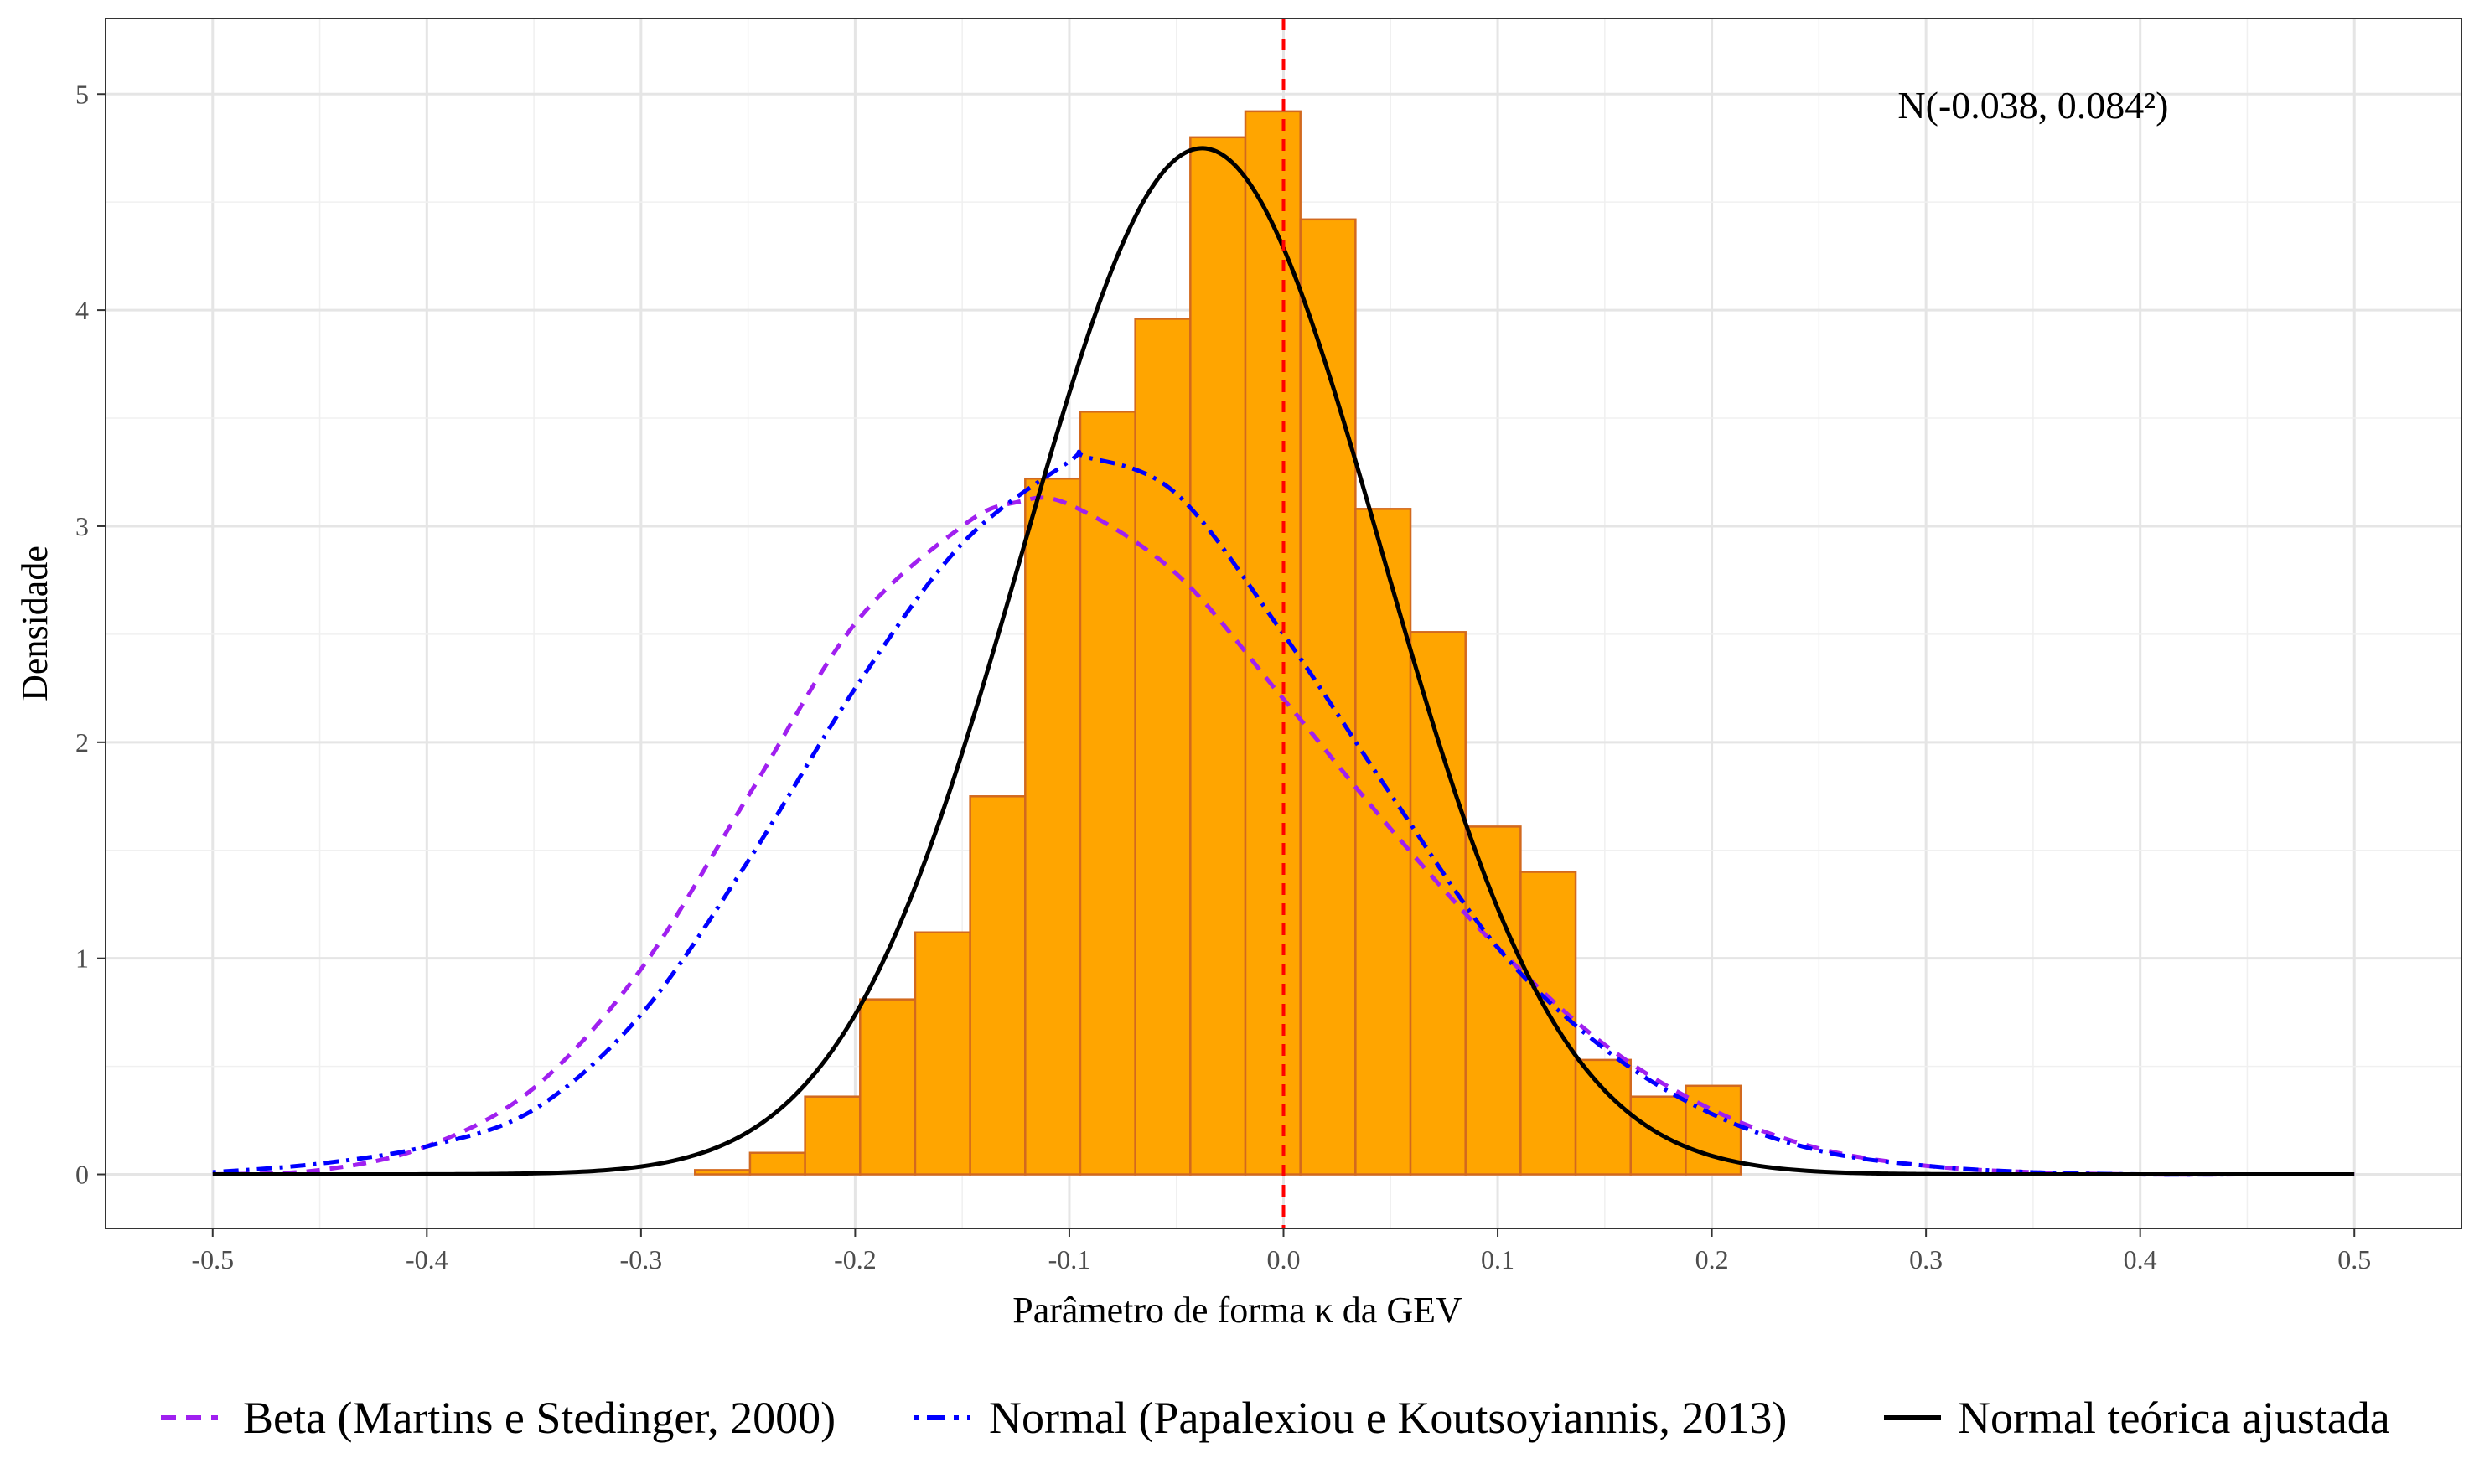 This screenshot has width=2474, height=1484. What do you see at coordinates (855, 1259) in the screenshot?
I see `x-tick-label: -0.2` at bounding box center [855, 1259].